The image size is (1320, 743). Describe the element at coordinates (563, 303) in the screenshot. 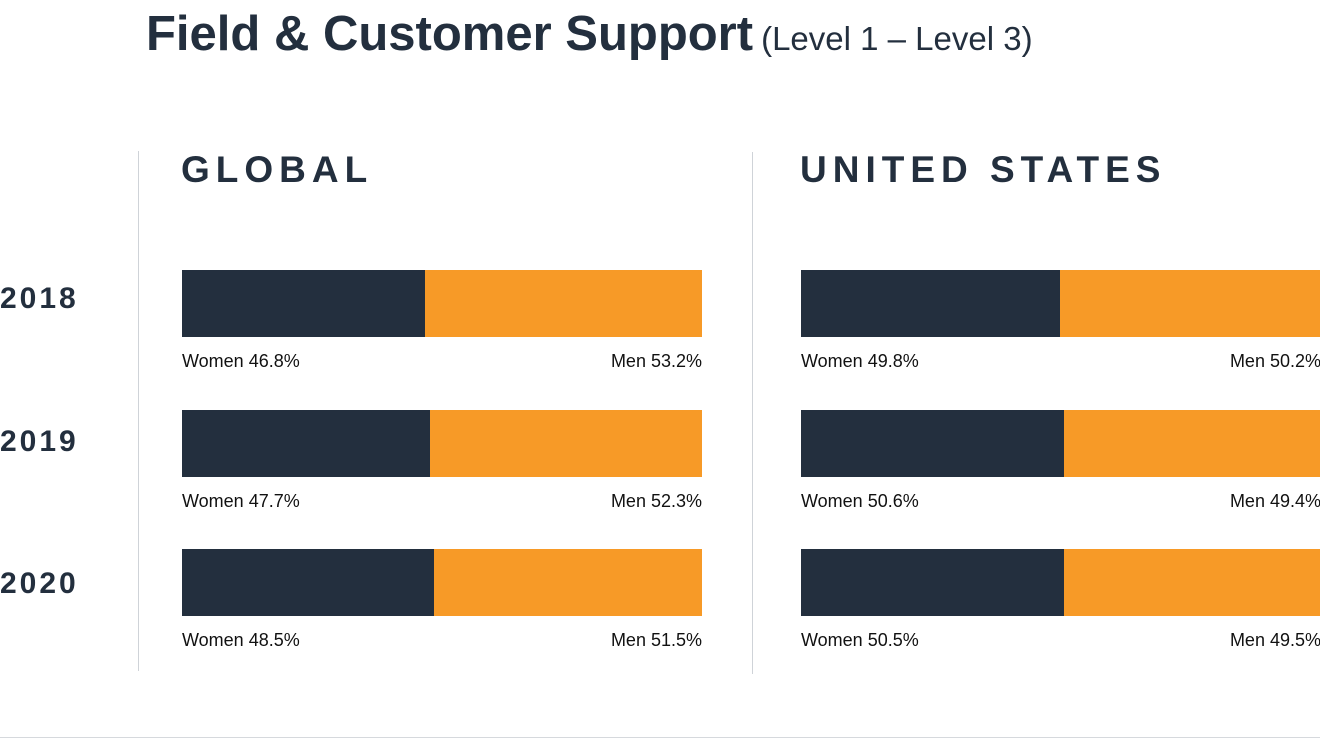

I see `bar-men-global-2018` at that location.